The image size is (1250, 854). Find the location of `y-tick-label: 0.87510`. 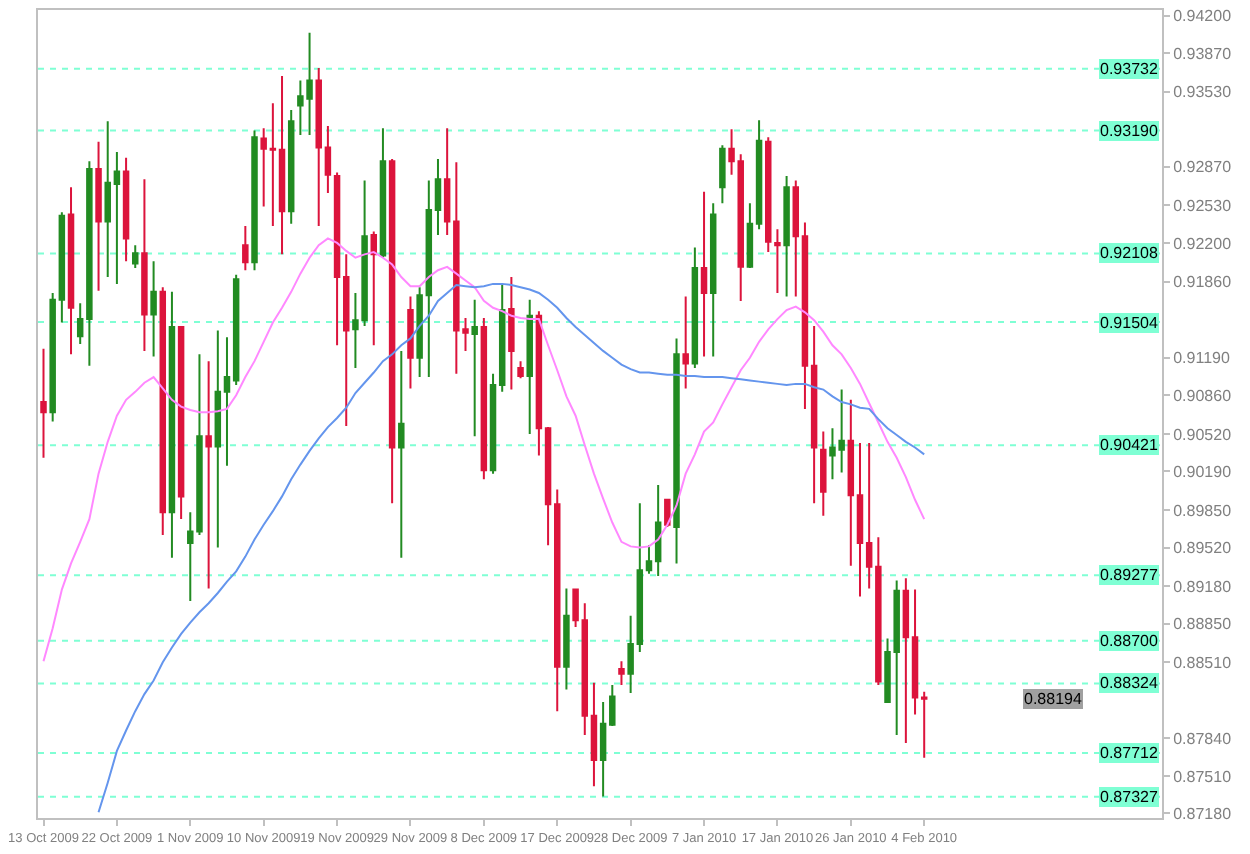

y-tick-label: 0.87510 is located at coordinates (1203, 776).